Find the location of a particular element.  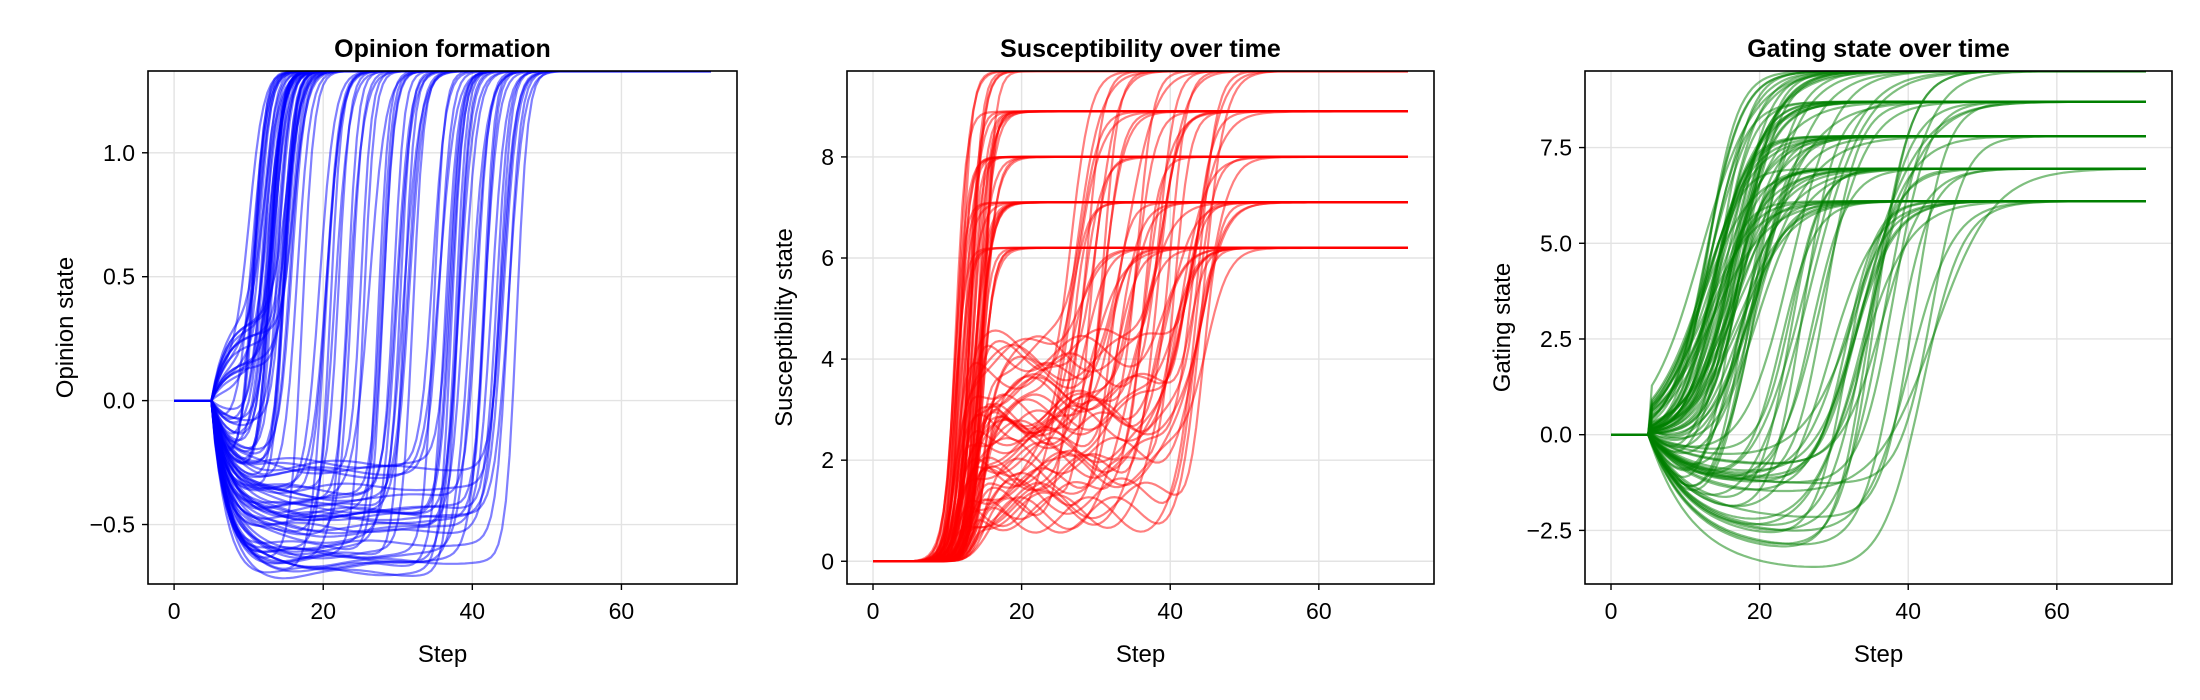

y-axis-label: Gating state is located at coordinates (1502, 327).